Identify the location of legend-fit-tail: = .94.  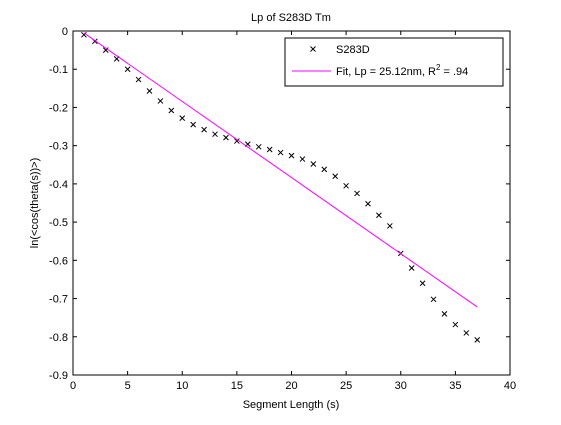
(454, 72).